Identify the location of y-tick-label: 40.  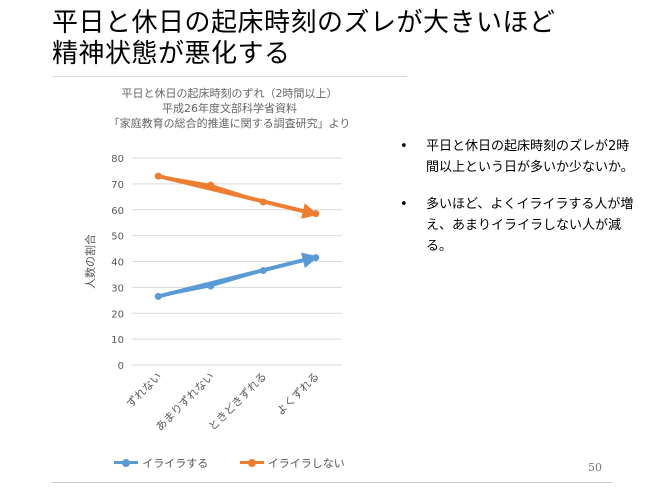
(117, 263).